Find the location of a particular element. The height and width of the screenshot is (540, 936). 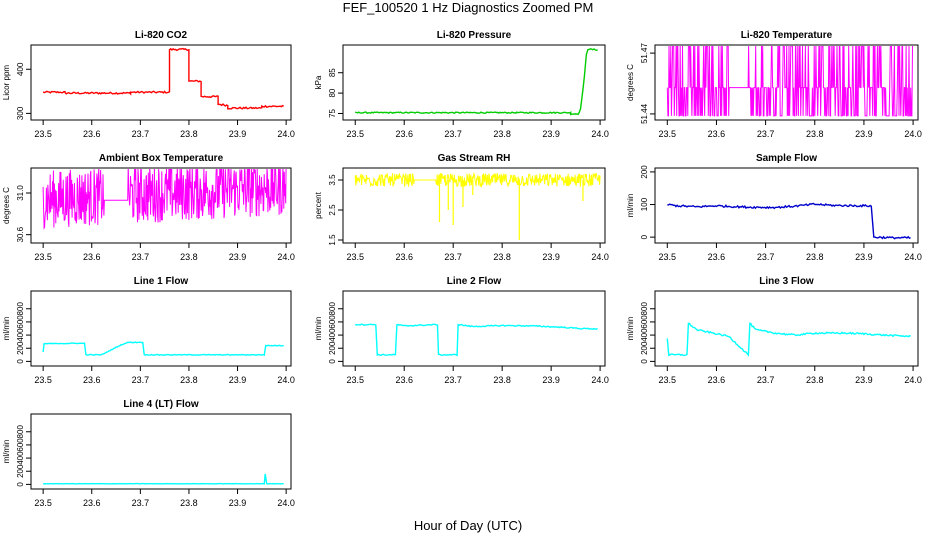

y-tick-label: 51.47 is located at coordinates (644, 53).